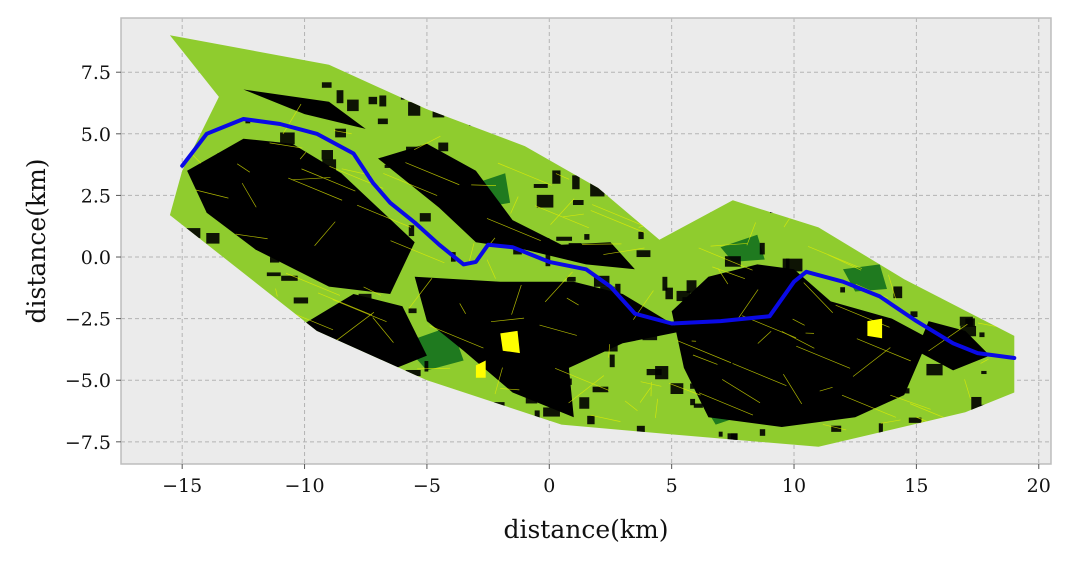  I want to click on x-axis: −15 −10 −5 0 5 10 15 20, so click(606, 480).